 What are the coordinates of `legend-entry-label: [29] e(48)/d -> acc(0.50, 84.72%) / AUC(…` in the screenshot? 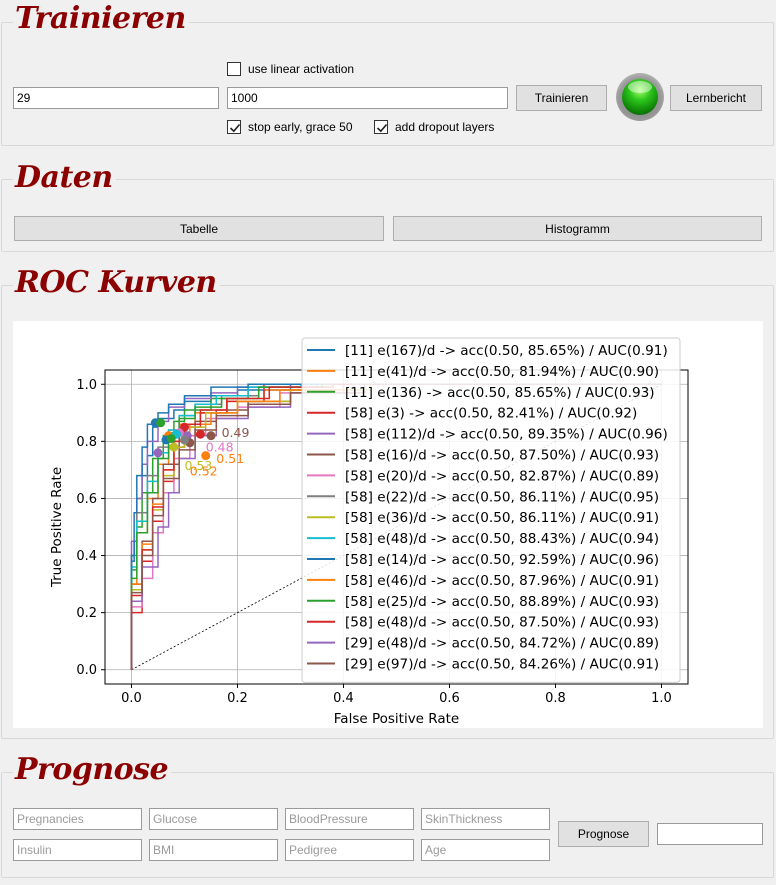 It's located at (502, 644).